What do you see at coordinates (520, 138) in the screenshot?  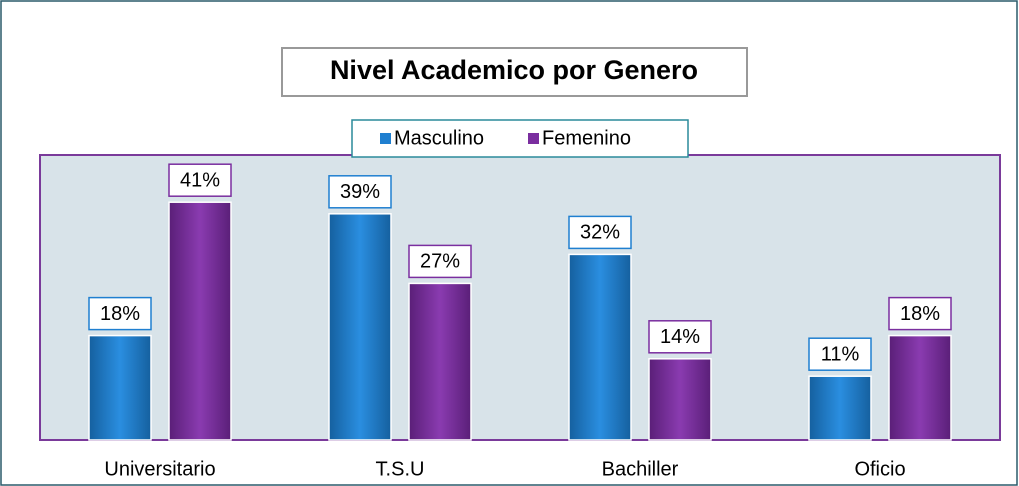 I see `legend-box` at bounding box center [520, 138].